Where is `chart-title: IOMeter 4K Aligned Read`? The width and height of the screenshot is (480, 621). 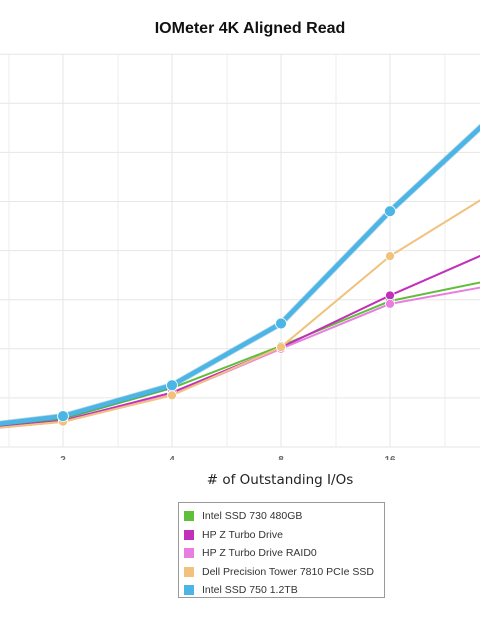 chart-title: IOMeter 4K Aligned Read is located at coordinates (250, 28).